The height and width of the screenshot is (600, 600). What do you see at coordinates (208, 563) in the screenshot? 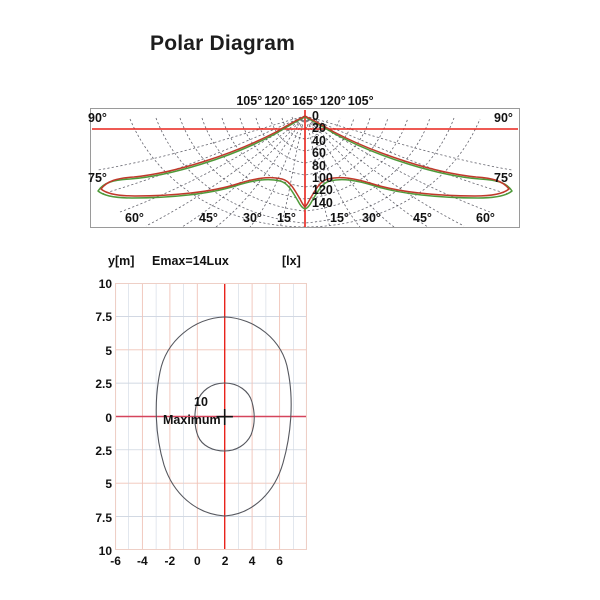
I see `isolux-x-tick-labels: -6 -4 -2 0 2 4 6` at bounding box center [208, 563].